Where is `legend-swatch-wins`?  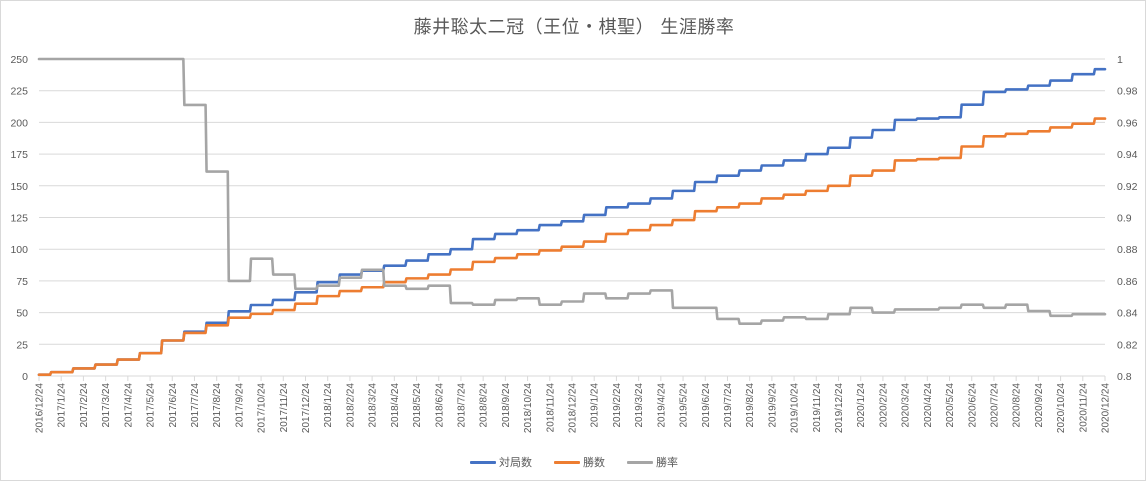
legend-swatch-wins is located at coordinates (567, 462).